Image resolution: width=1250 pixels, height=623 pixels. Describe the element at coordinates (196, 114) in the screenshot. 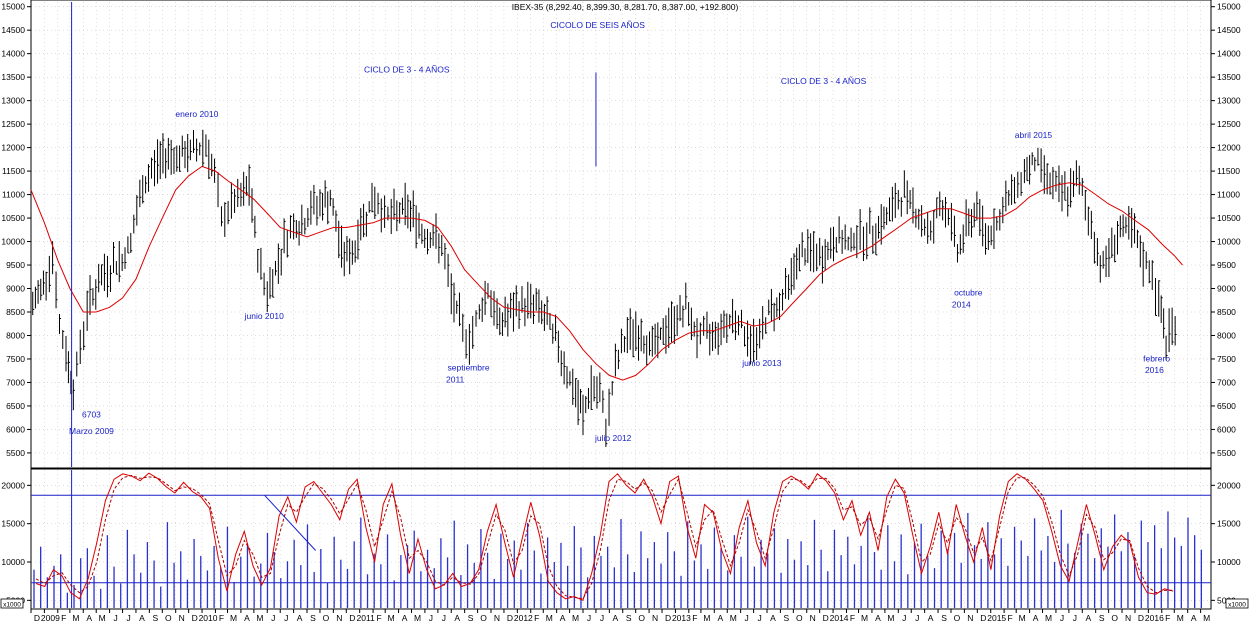

I see `annotation-label: enero 2010` at that location.